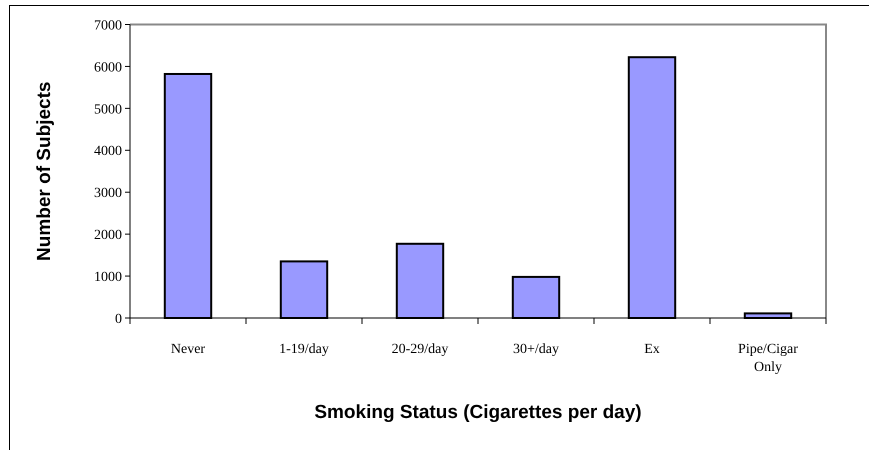 The image size is (869, 450). Describe the element at coordinates (44, 171) in the screenshot. I see `y-axis-title: Number of Subjects` at that location.